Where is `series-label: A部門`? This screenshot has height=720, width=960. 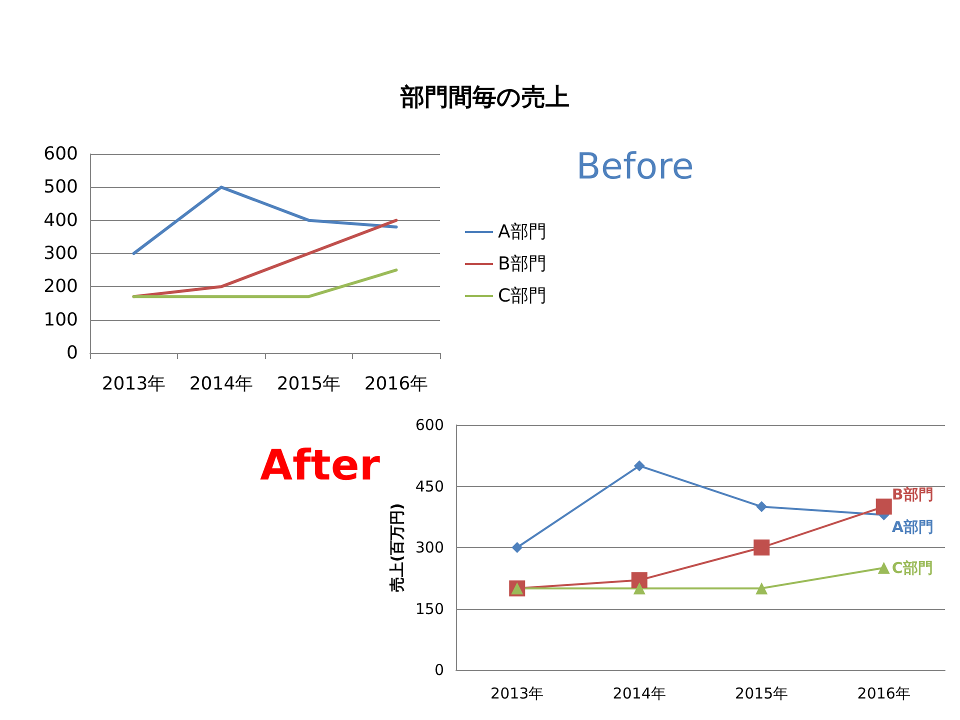
series-label: A部門 is located at coordinates (913, 527).